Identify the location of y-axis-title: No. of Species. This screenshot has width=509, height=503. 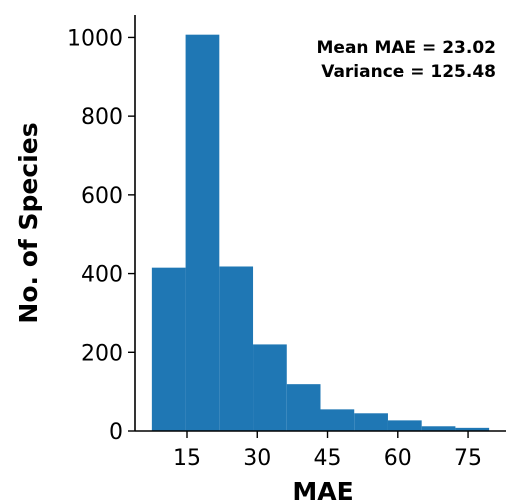
(28, 222).